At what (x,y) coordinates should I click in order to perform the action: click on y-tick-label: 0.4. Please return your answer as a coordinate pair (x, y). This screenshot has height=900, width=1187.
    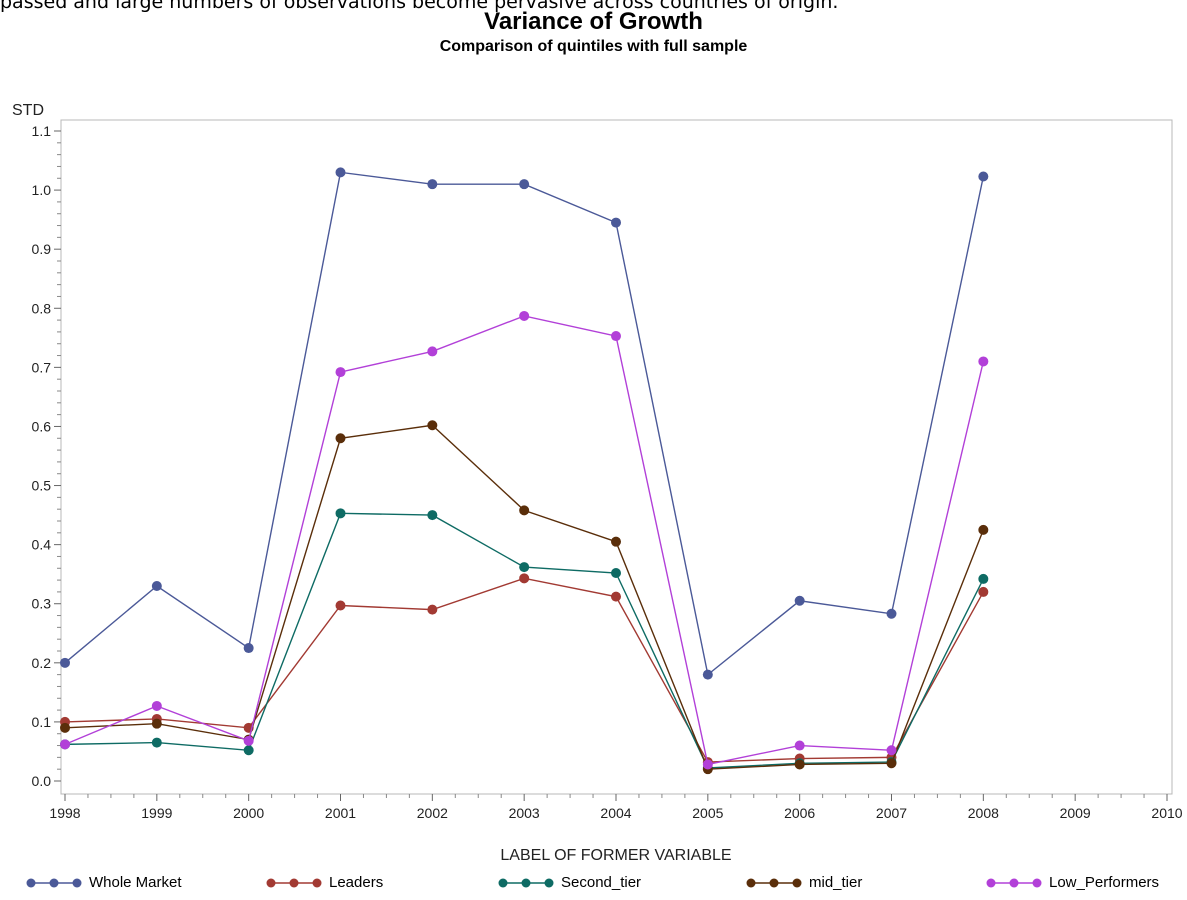
    Looking at the image, I should click on (42, 545).